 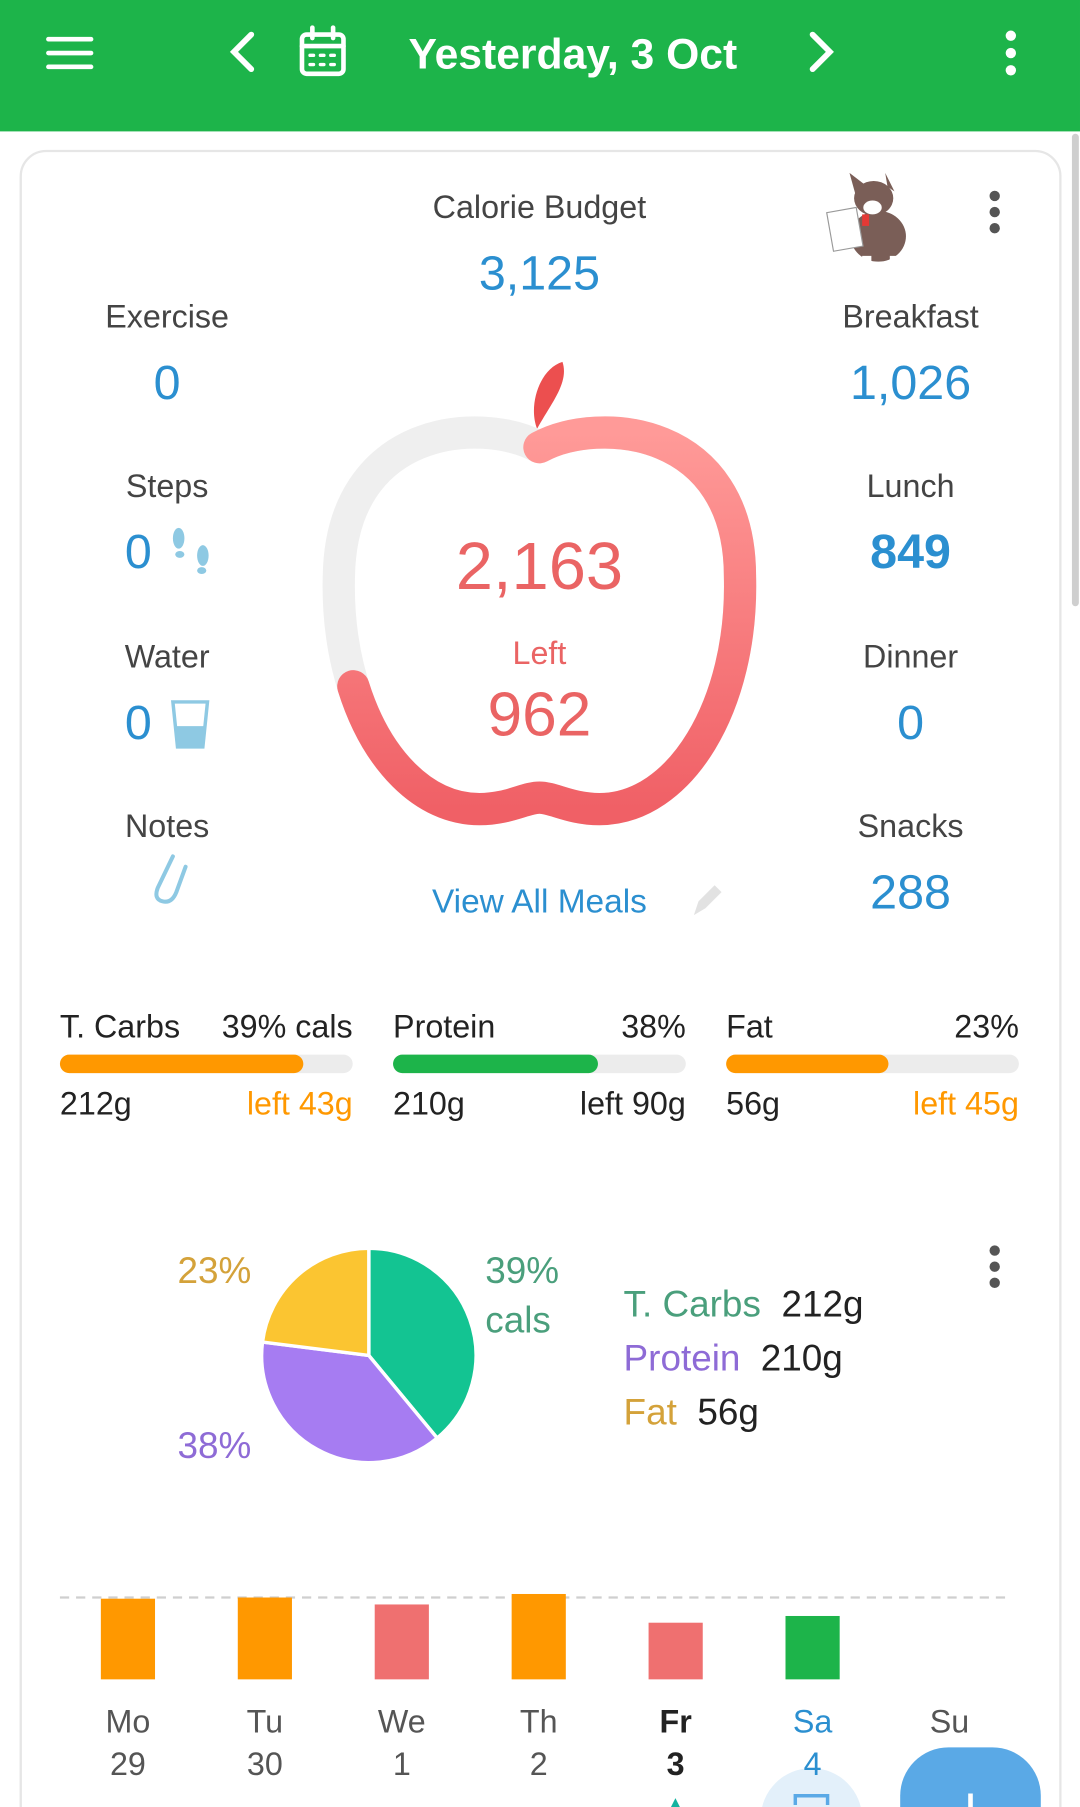 I want to click on day-label: Tu, so click(x=265, y=1721).